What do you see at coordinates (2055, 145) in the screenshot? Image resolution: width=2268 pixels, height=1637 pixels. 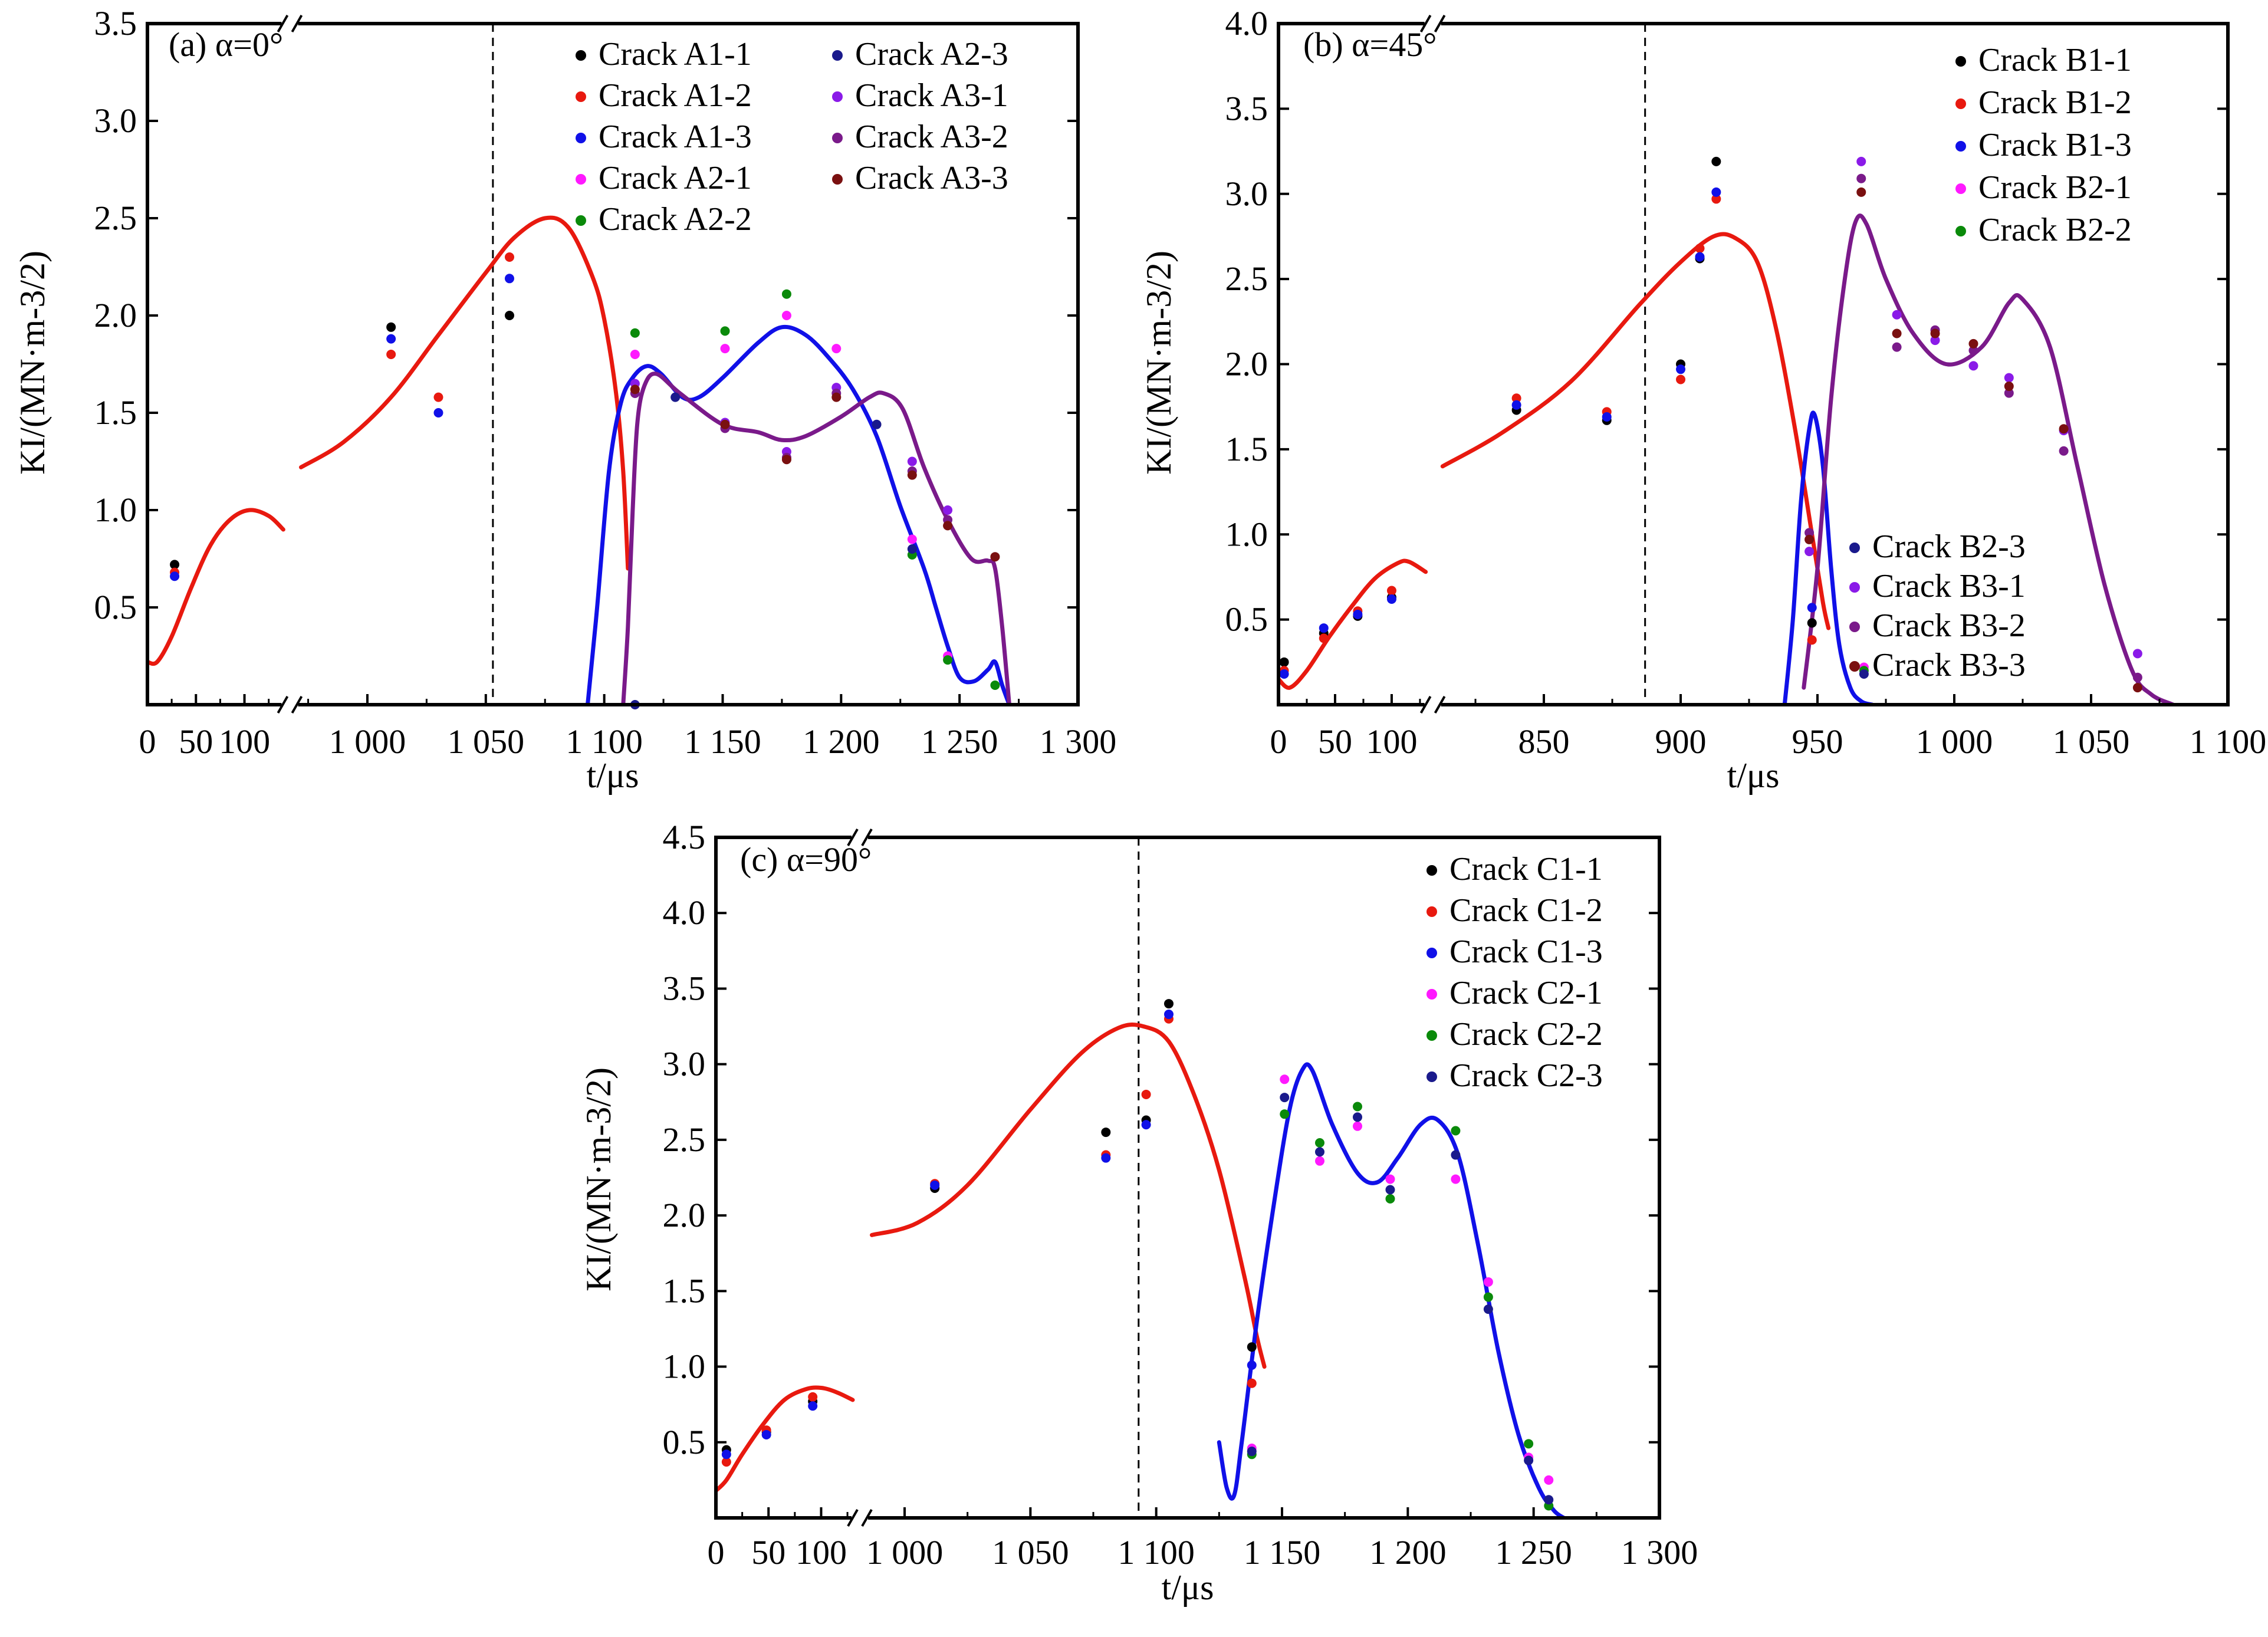 I see `legend-entry: Crack B1-3` at bounding box center [2055, 145].